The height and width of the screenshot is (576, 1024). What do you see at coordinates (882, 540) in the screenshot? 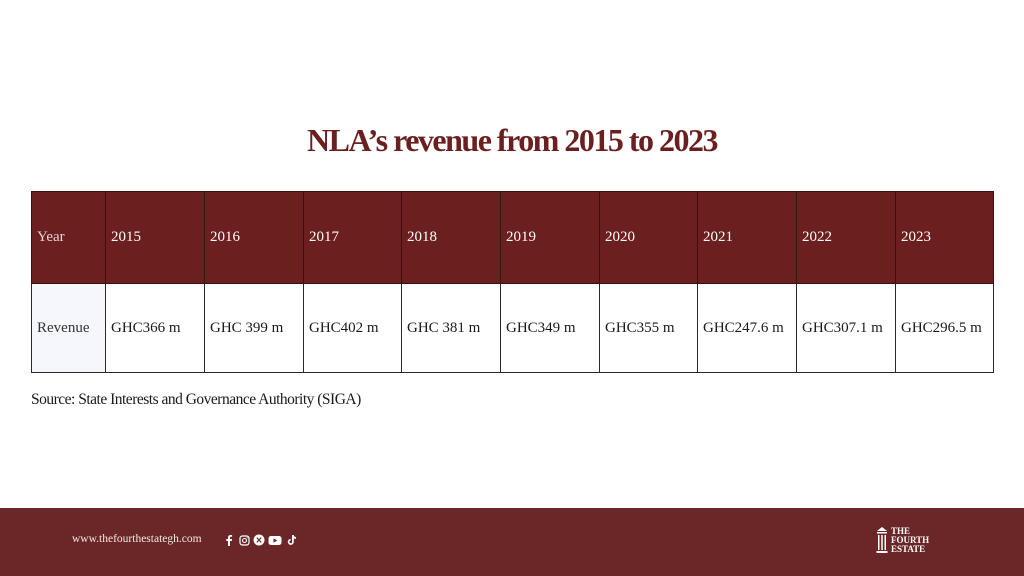
I see `building-icon` at bounding box center [882, 540].